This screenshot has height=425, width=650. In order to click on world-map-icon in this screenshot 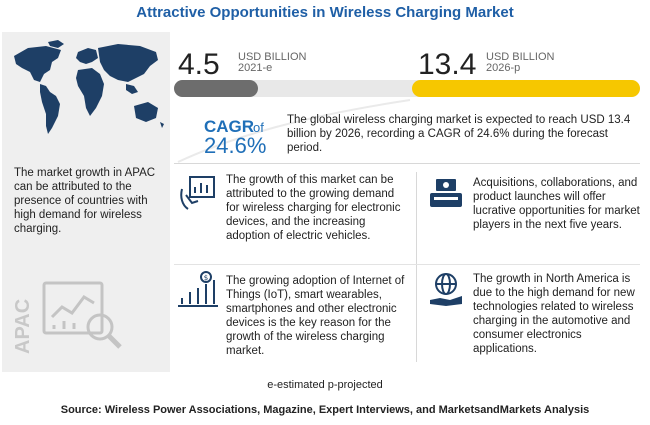, I will do `click(89, 87)`.